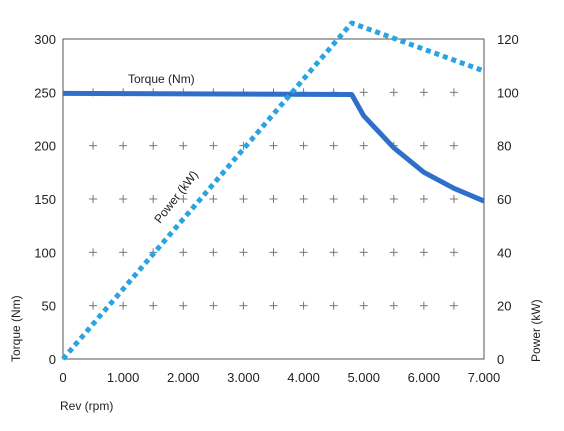 The image size is (564, 431). What do you see at coordinates (45, 146) in the screenshot?
I see `y-left-tick-label: 200` at bounding box center [45, 146].